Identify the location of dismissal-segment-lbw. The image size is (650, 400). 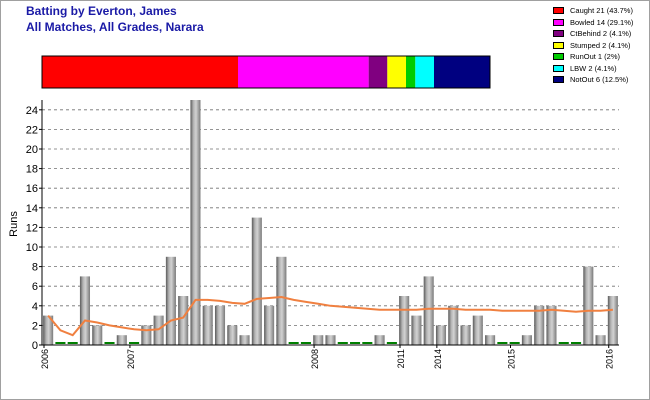
(424, 72).